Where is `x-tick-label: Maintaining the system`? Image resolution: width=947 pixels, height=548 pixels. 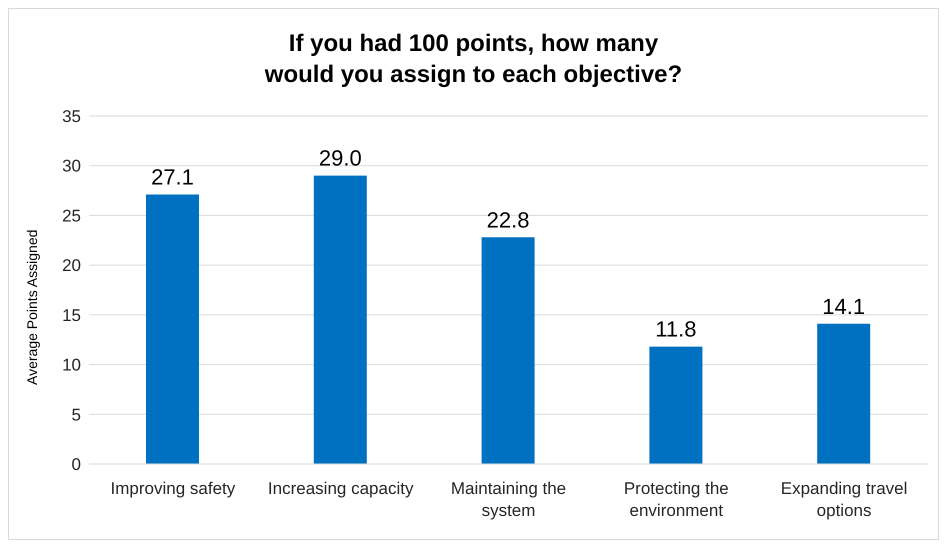 x-tick-label: Maintaining the system is located at coordinates (508, 499).